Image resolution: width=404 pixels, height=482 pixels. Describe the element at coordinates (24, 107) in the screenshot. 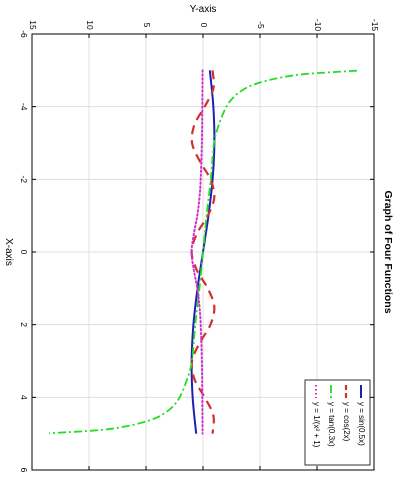

I see `x-tick-label: -4` at that location.